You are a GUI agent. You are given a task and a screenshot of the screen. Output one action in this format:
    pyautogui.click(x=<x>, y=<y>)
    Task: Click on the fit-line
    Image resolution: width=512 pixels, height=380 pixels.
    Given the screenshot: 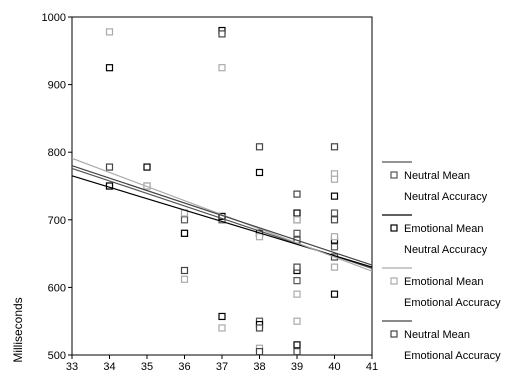 What is the action you would take?
    pyautogui.click(x=222, y=221)
    